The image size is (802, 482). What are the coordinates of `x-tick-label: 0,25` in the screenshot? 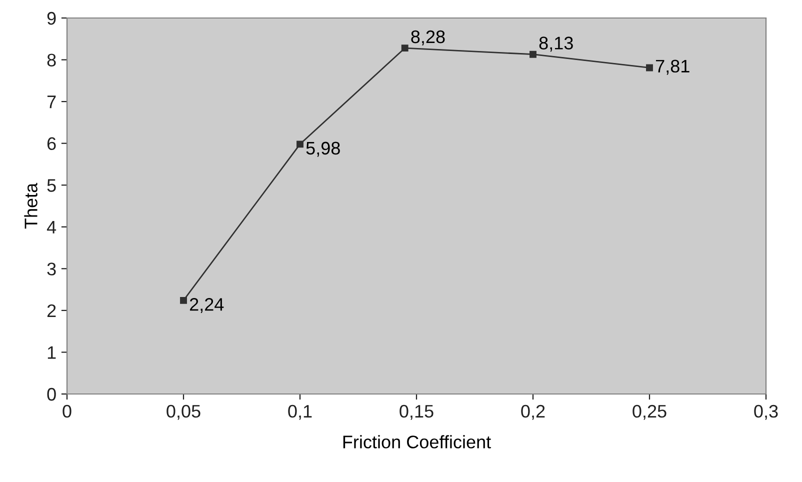 It's located at (649, 412).